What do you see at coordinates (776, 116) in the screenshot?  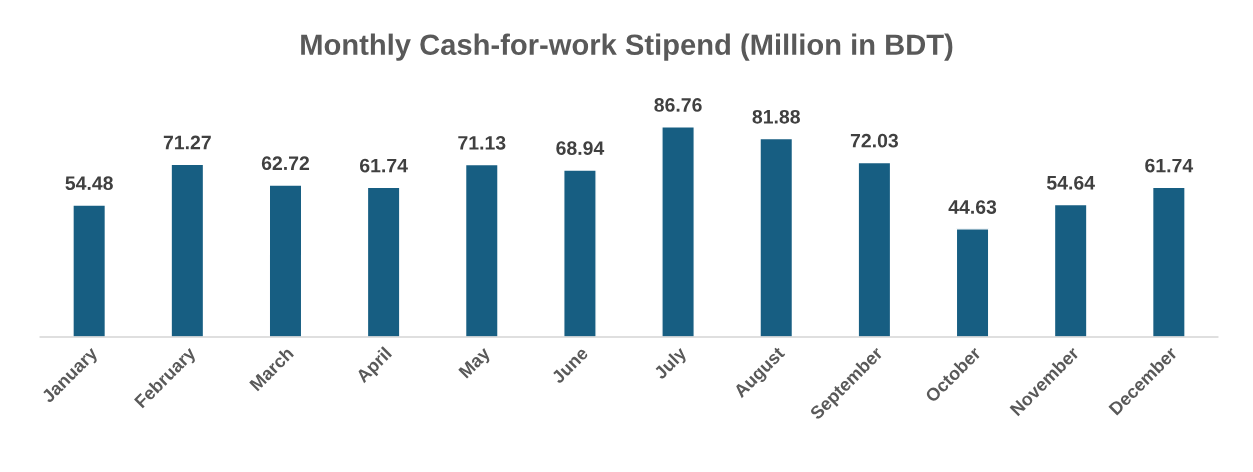 I see `data-label: 81.88` at bounding box center [776, 116].